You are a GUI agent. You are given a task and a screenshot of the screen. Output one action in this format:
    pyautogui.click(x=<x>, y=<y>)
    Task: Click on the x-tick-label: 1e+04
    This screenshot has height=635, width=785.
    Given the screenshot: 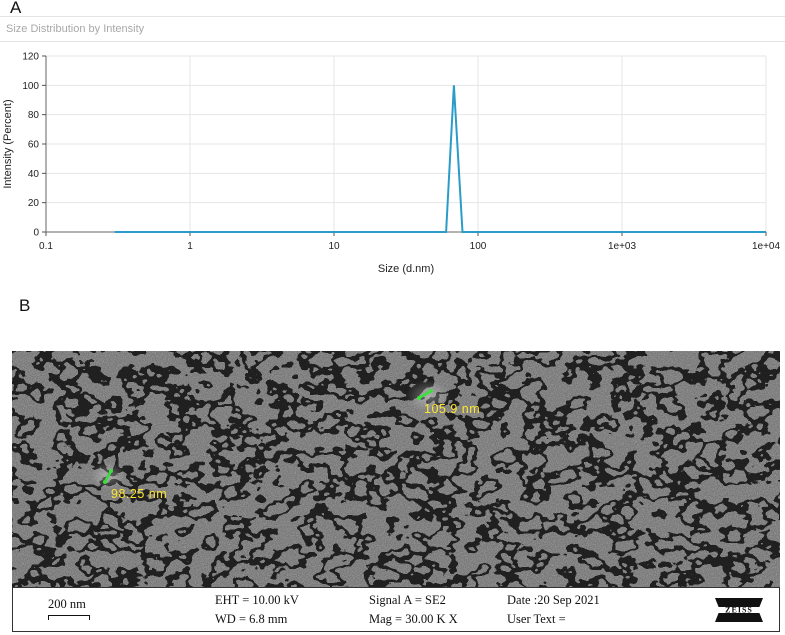 What is the action you would take?
    pyautogui.click(x=766, y=246)
    